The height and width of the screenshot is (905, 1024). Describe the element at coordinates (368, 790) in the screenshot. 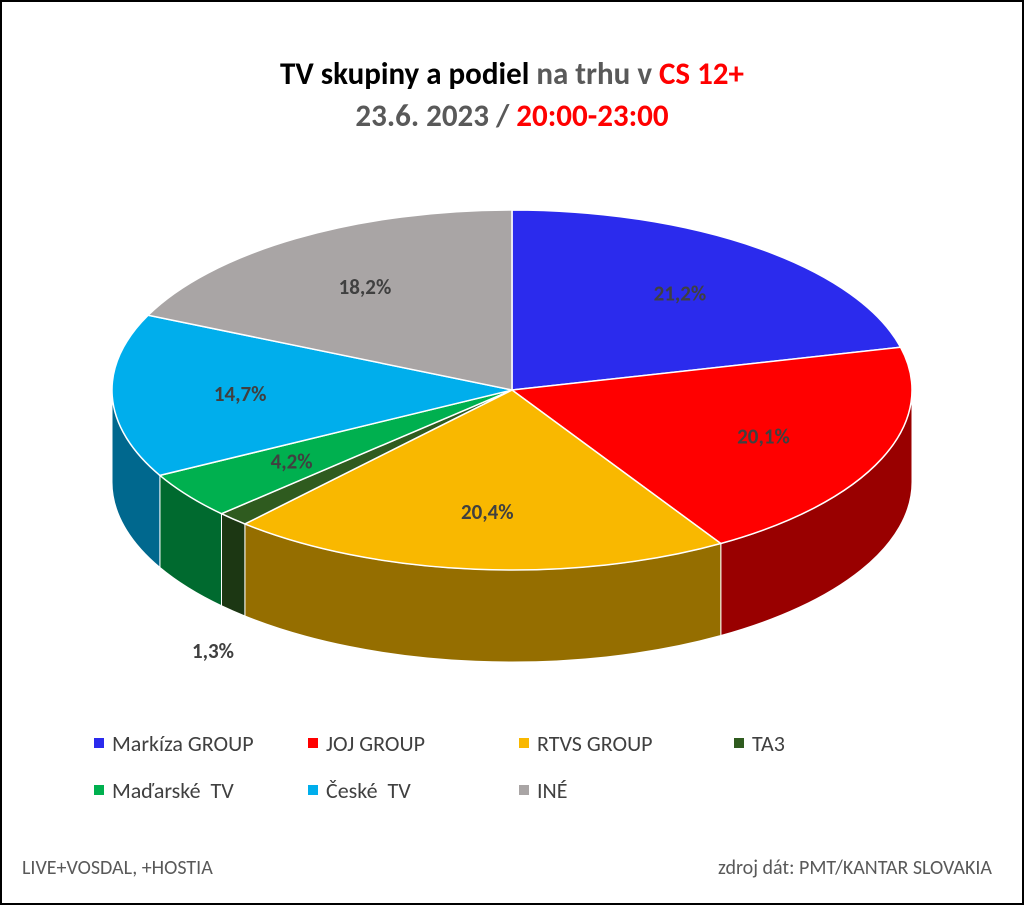

I see `legend-label: České TV` at that location.